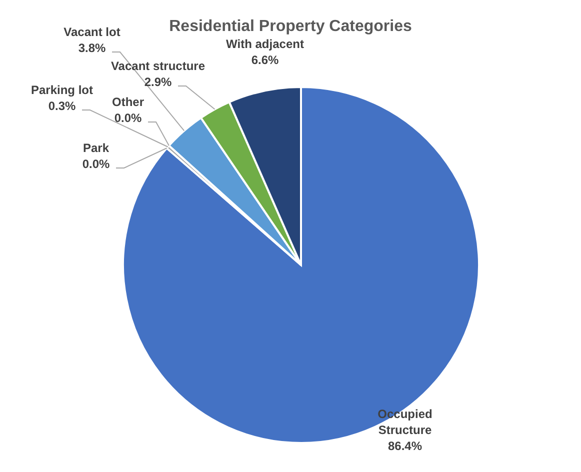 This screenshot has width=581, height=472. Describe the element at coordinates (265, 60) in the screenshot. I see `data-label: 6.6%` at that location.